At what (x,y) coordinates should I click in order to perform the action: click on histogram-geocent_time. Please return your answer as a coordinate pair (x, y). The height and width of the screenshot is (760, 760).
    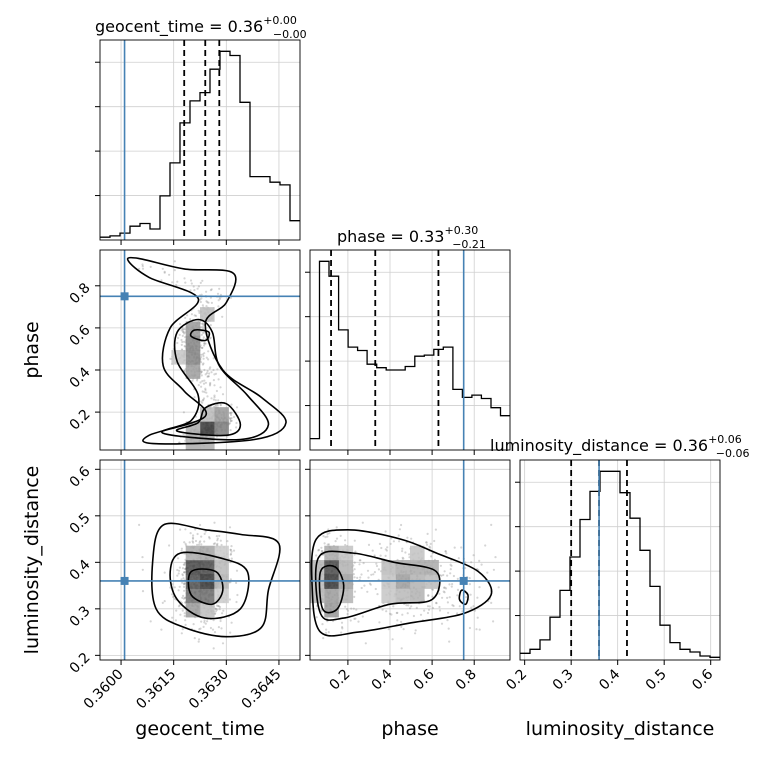
    Looking at the image, I should click on (200, 140).